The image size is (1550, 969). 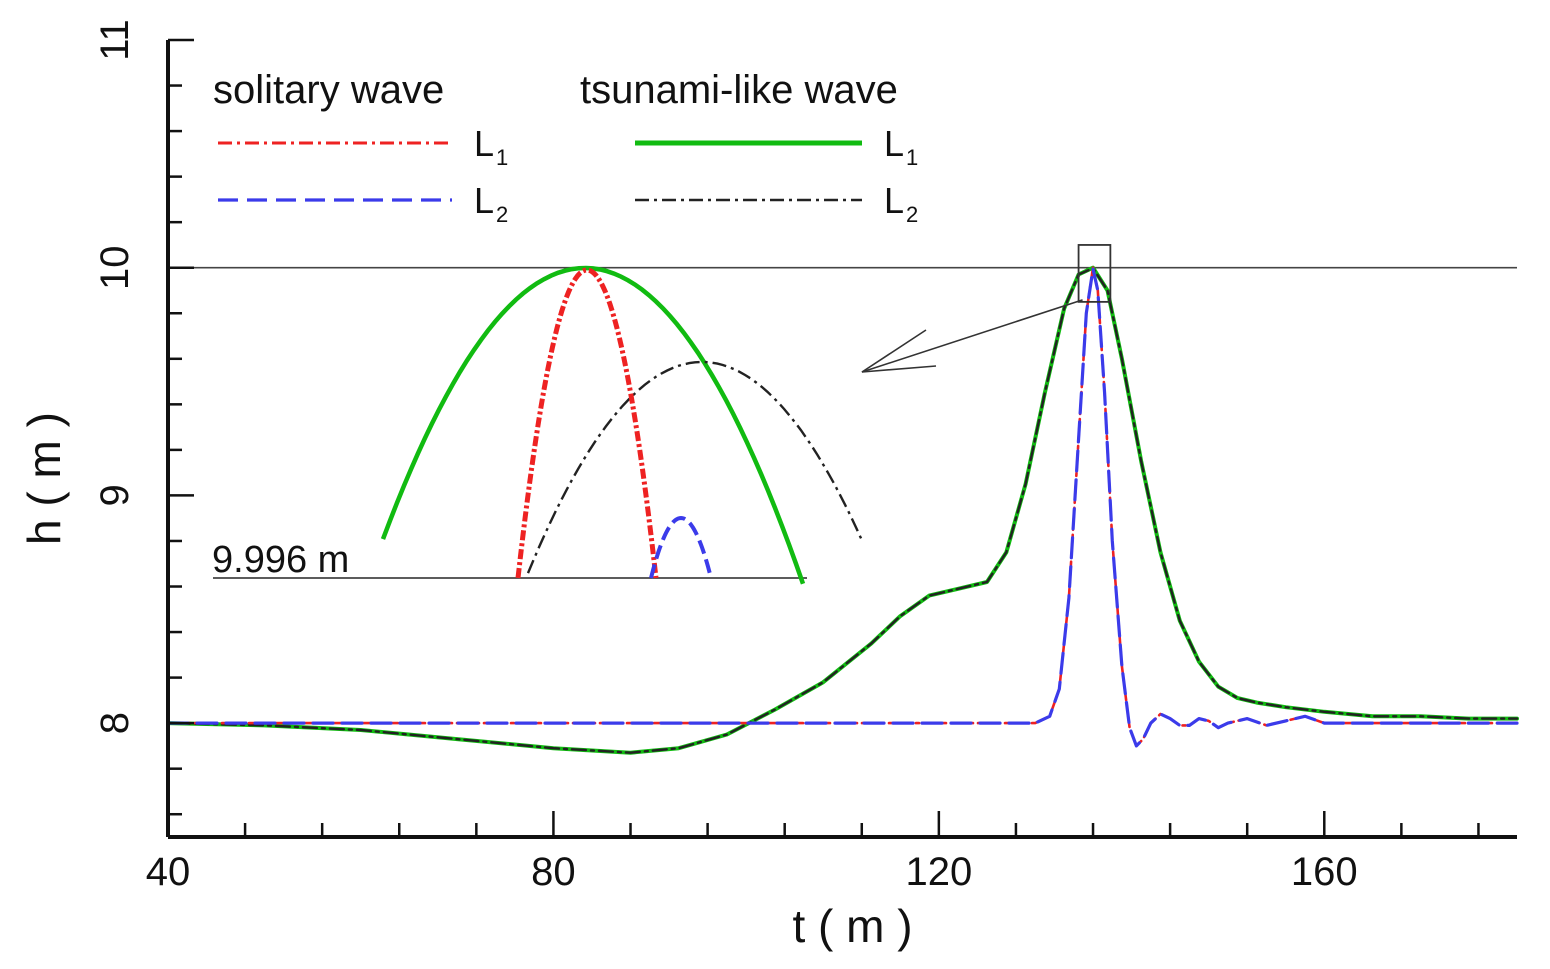 What do you see at coordinates (681, 547) in the screenshot?
I see `inset-solitary-l2` at bounding box center [681, 547].